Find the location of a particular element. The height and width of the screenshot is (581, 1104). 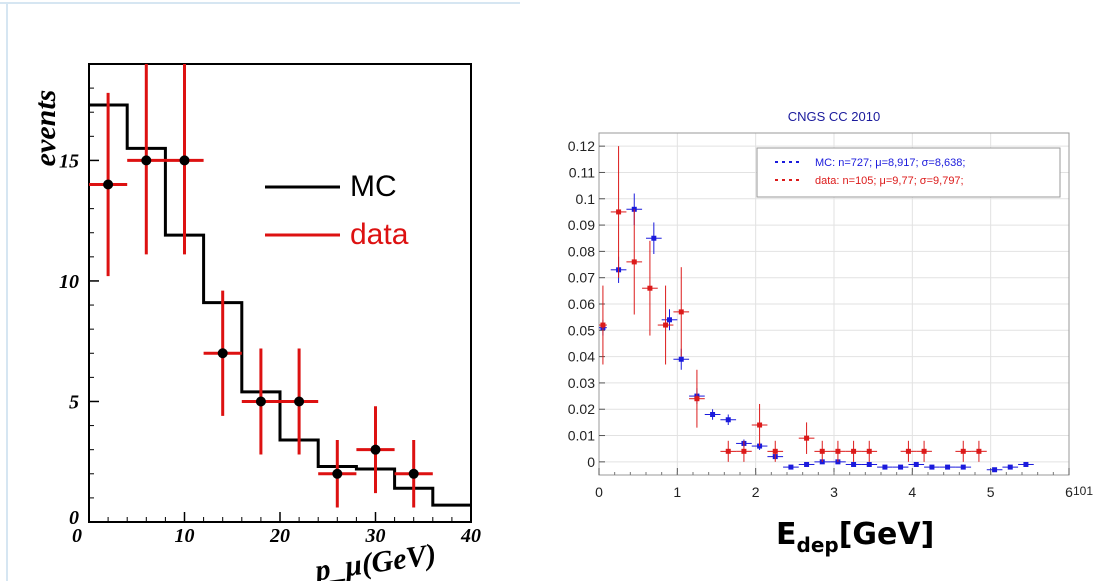

x-tick-label: 5 is located at coordinates (991, 492).